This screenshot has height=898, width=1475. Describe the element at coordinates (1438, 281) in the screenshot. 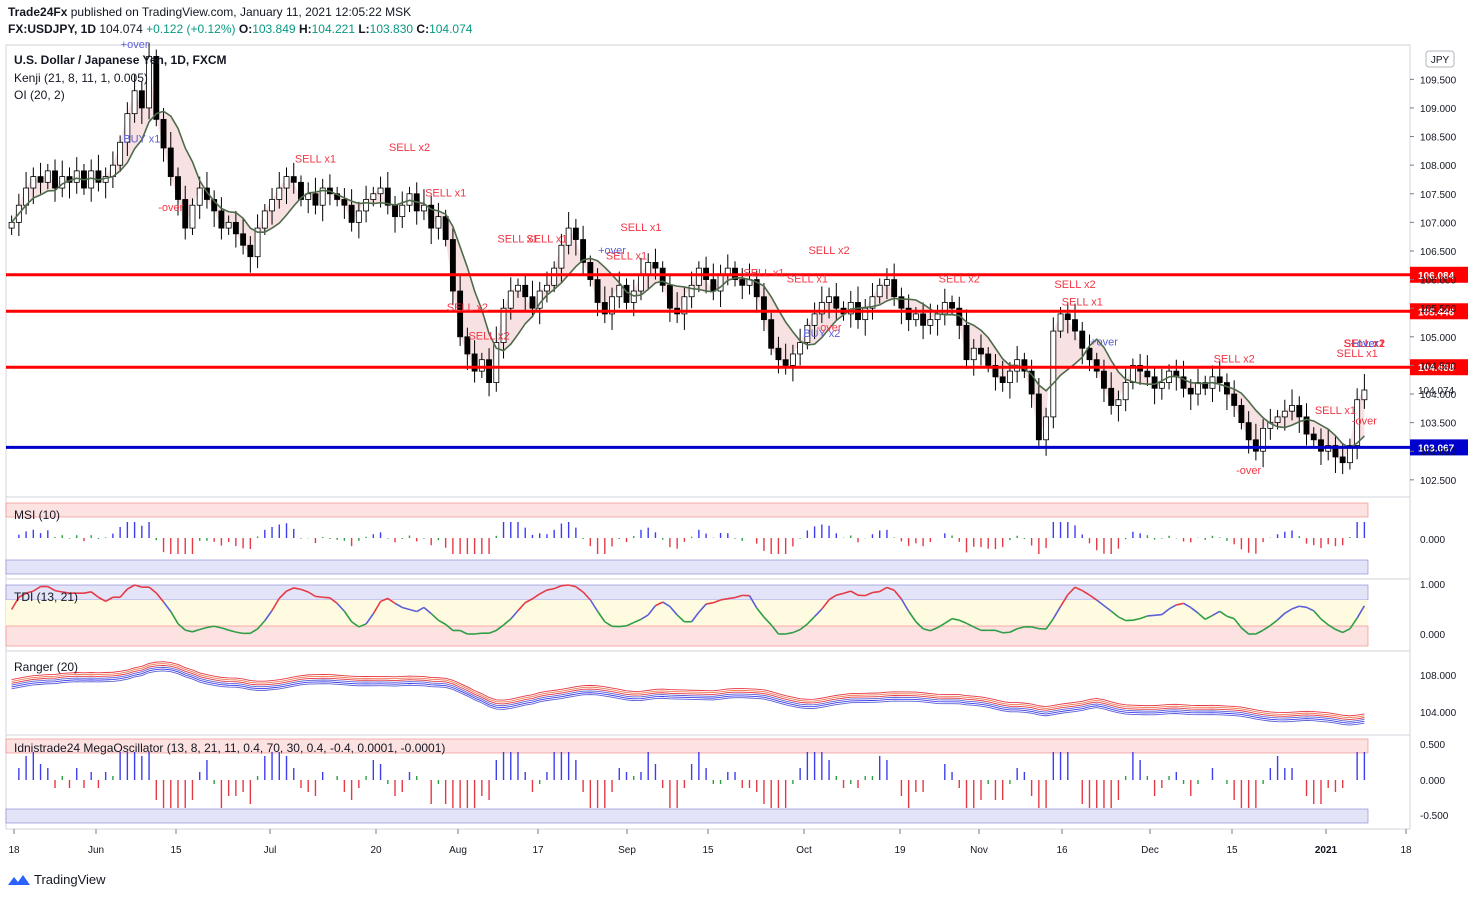

I see `y-tick-label: 106.000` at that location.